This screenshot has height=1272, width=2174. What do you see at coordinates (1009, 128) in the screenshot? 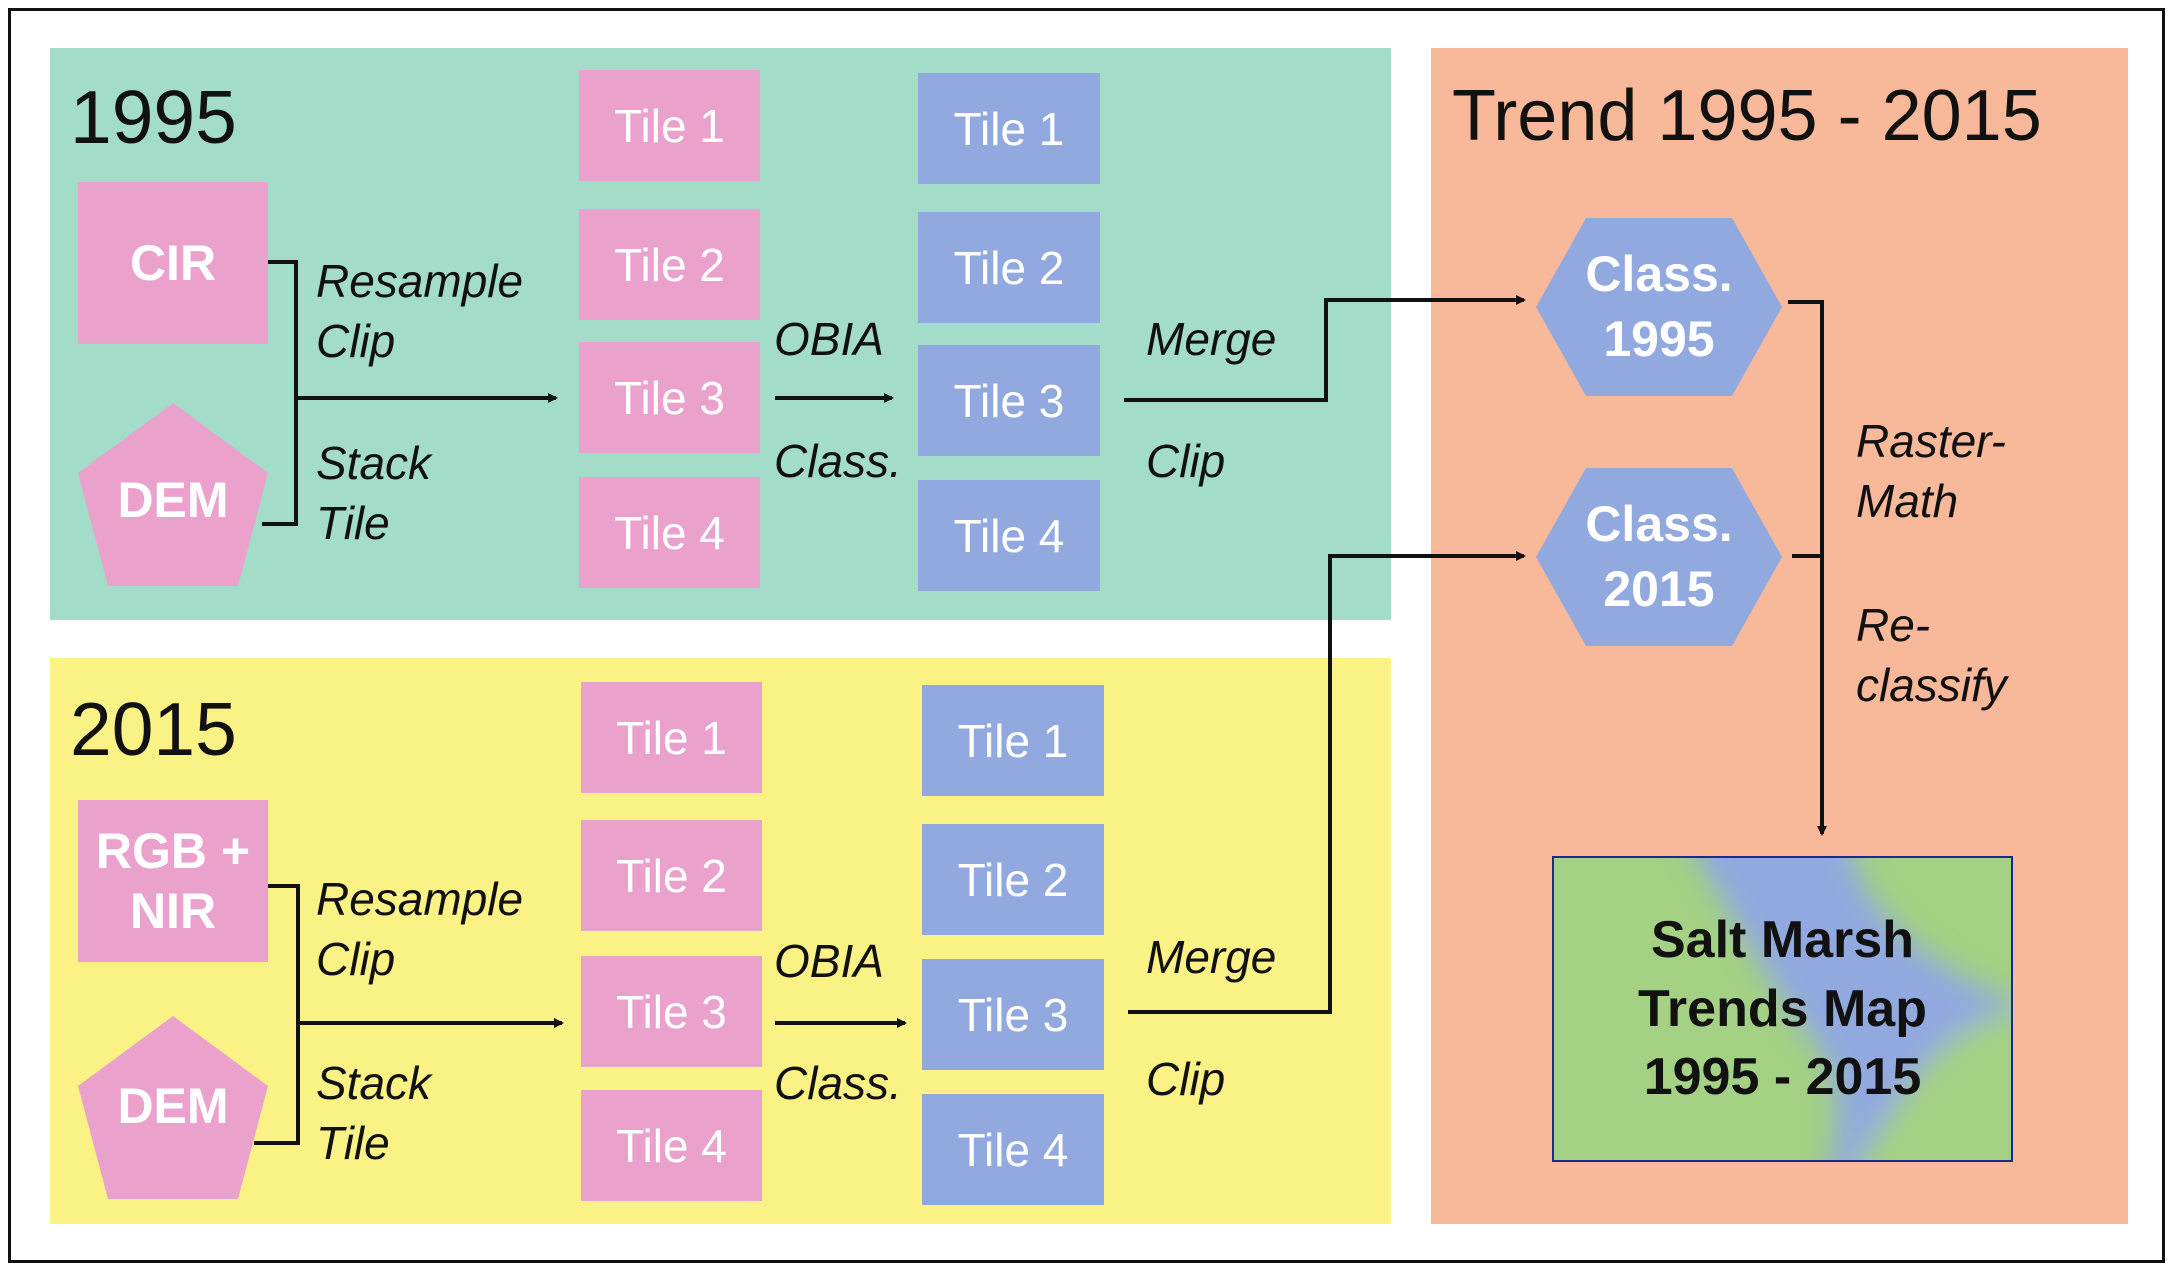
I see `class-tile-1995-1: Tile 1` at bounding box center [1009, 128].